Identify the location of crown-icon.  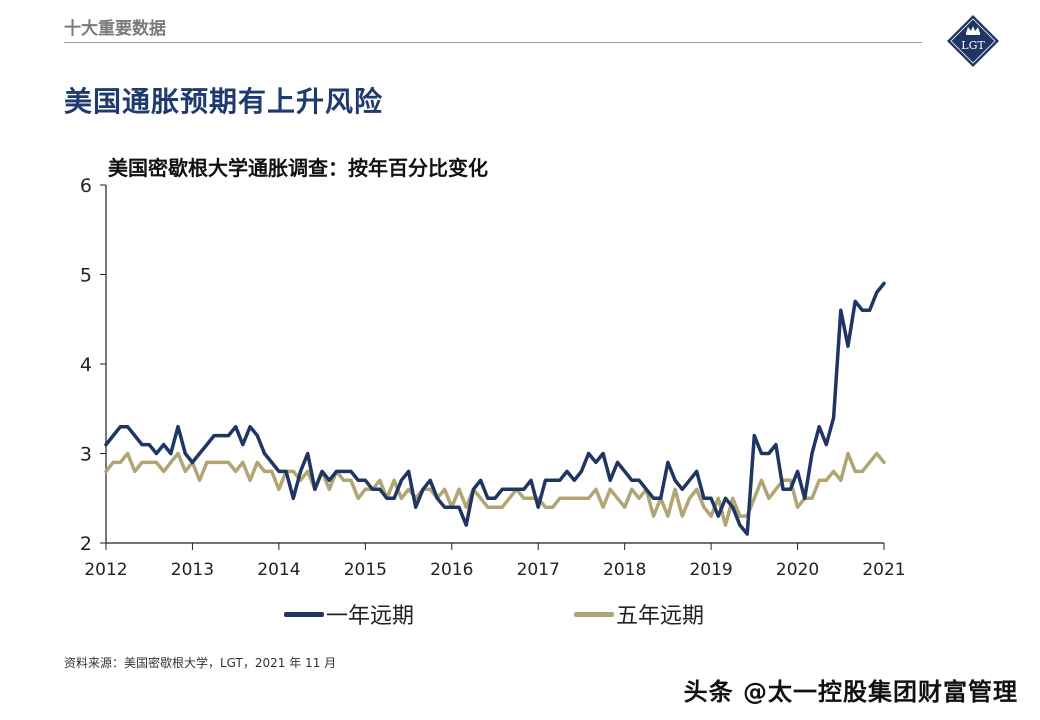
(973, 30).